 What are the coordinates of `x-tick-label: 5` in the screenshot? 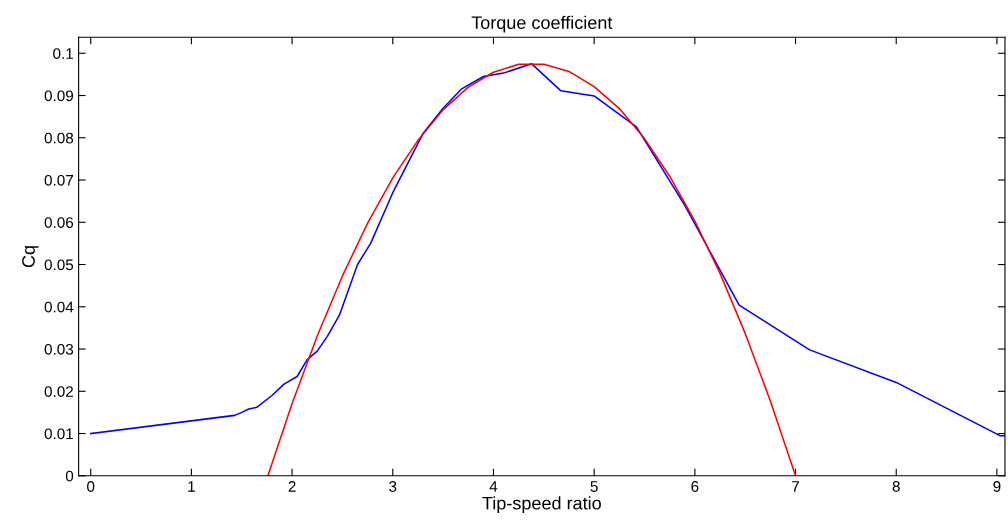 It's located at (594, 486).